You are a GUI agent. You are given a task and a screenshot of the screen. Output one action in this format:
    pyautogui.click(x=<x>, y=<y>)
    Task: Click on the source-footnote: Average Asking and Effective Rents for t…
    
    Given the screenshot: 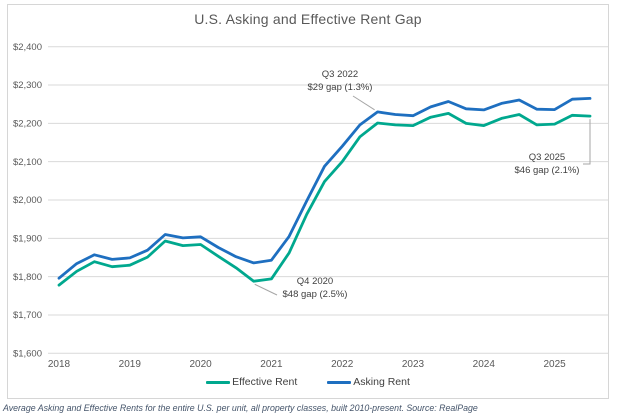 What is the action you would take?
    pyautogui.click(x=240, y=408)
    